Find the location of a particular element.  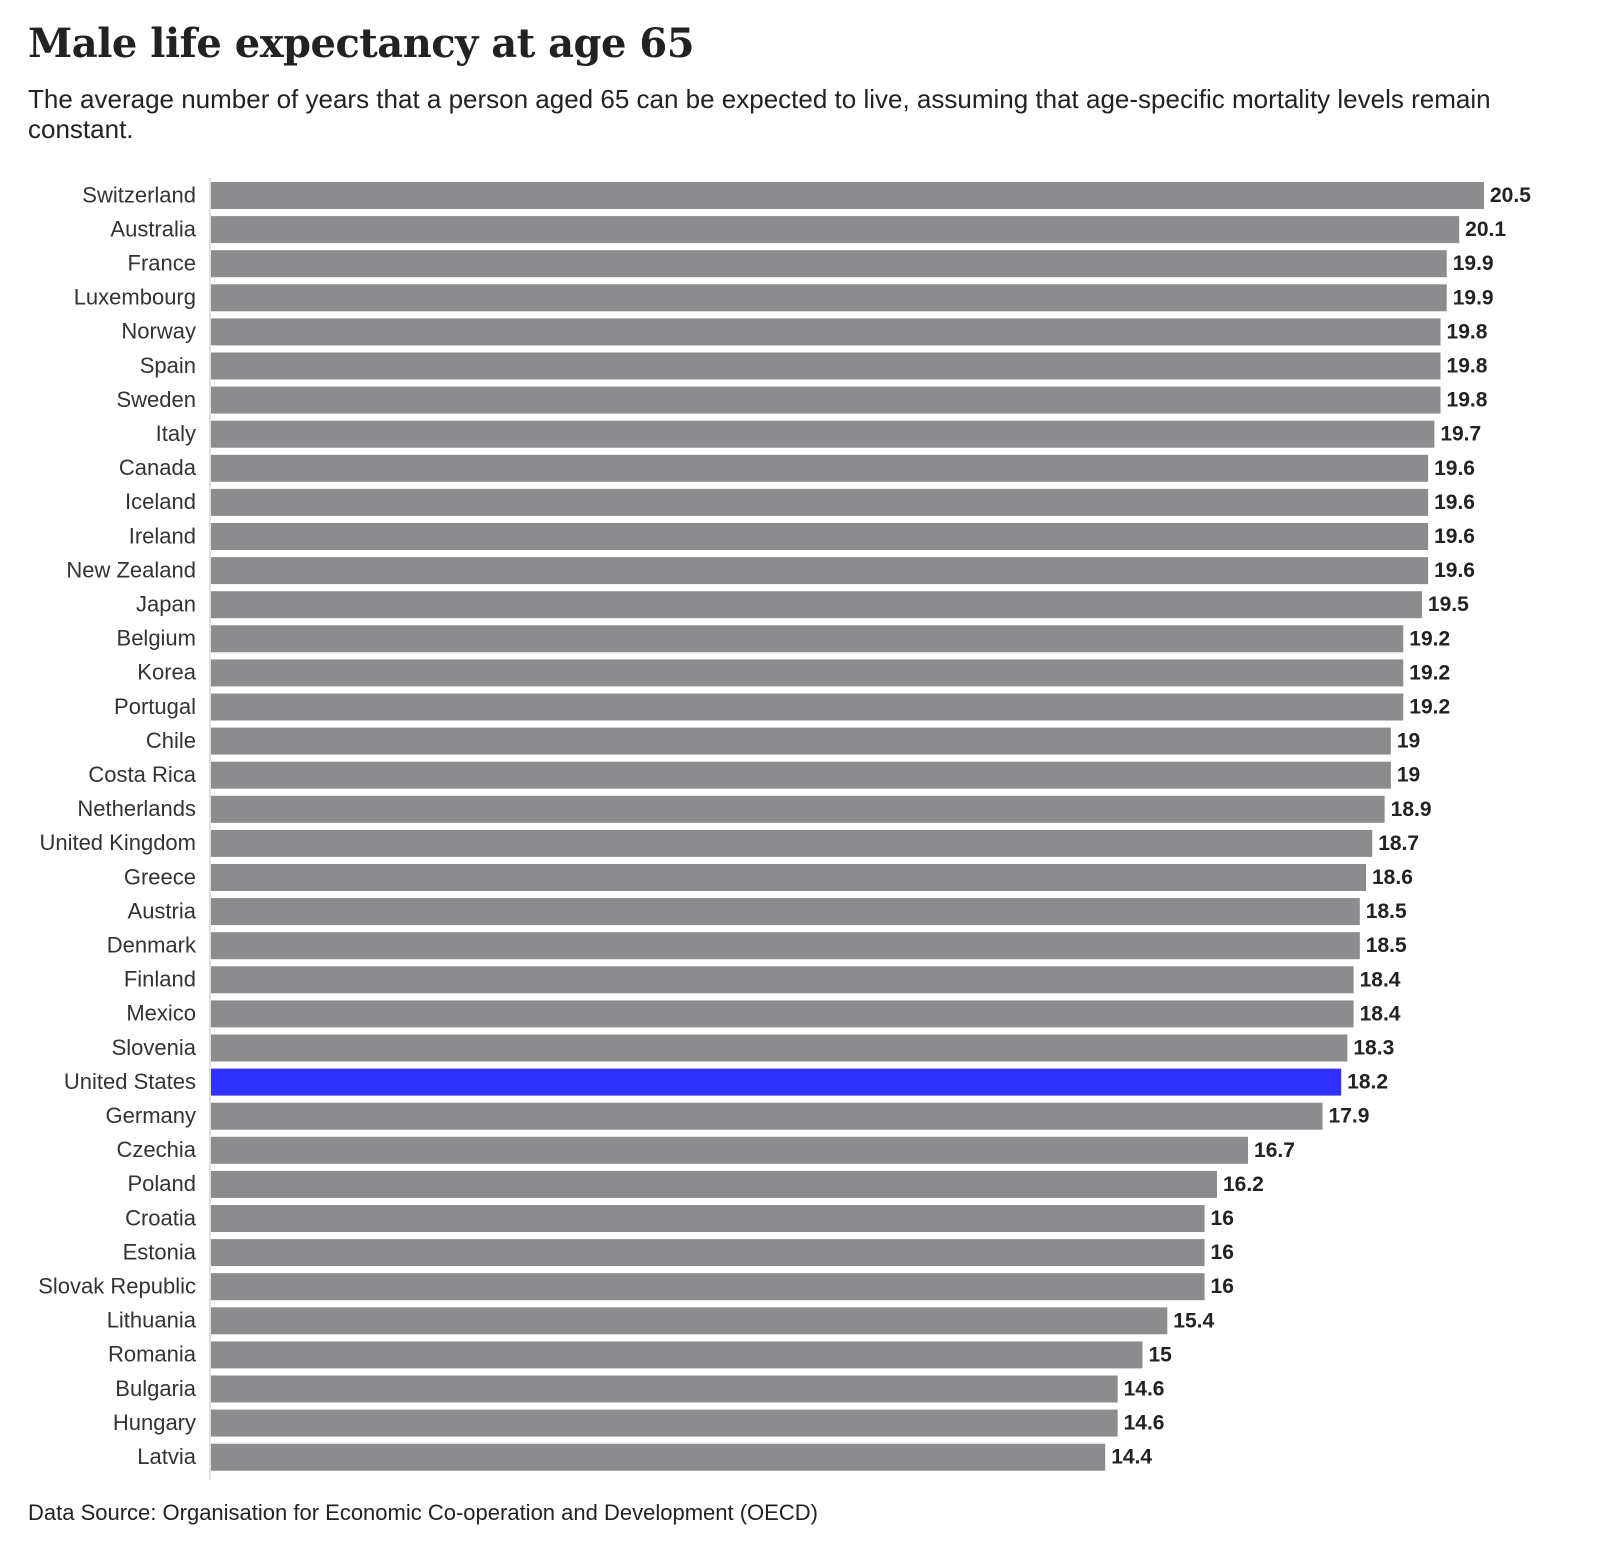

category-label-italy: Italy is located at coordinates (176, 433).